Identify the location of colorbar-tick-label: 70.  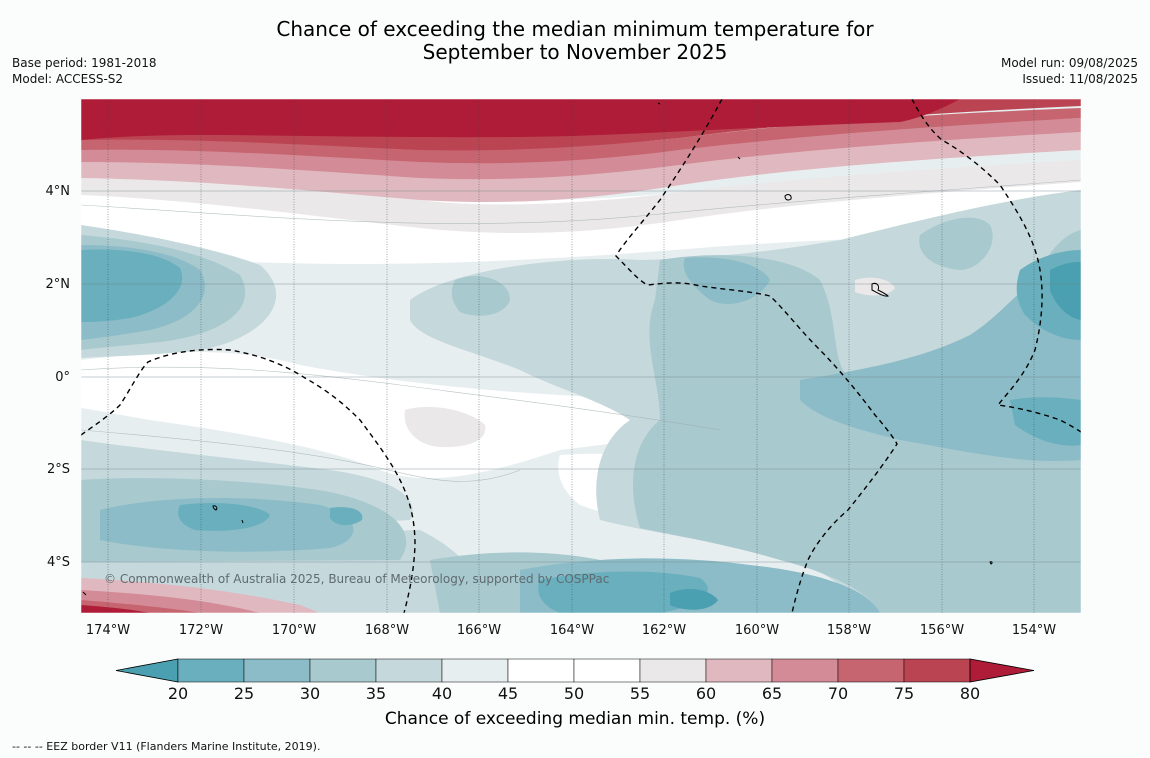
(838, 693).